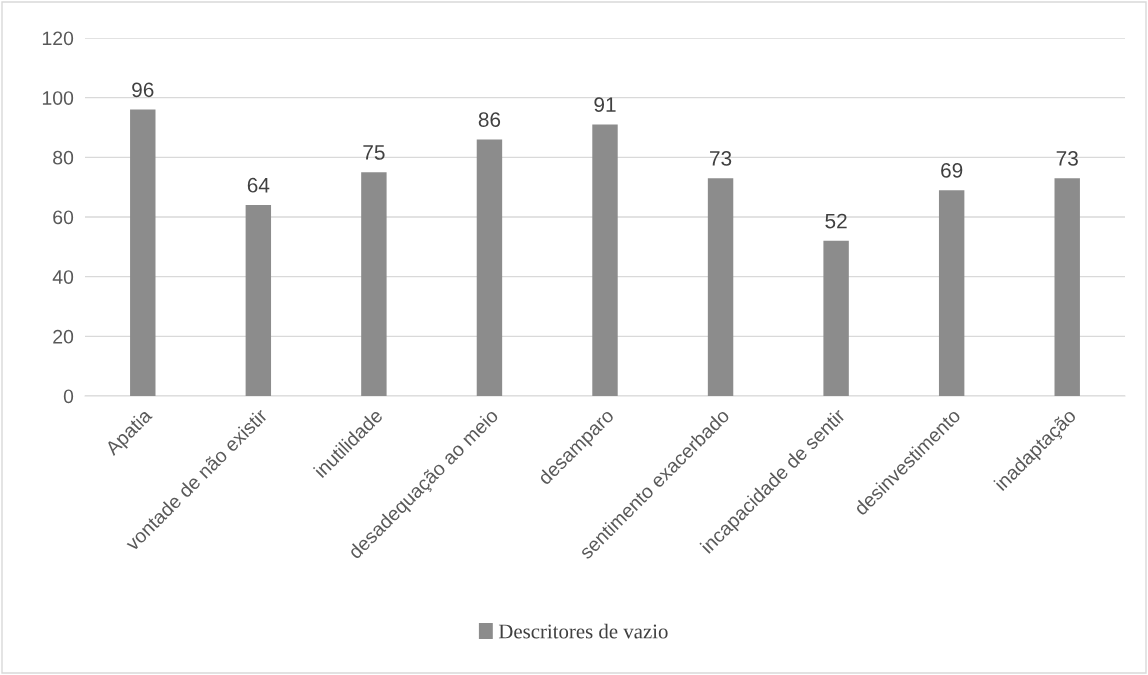 This screenshot has height=675, width=1148. I want to click on data-label: 52, so click(836, 221).